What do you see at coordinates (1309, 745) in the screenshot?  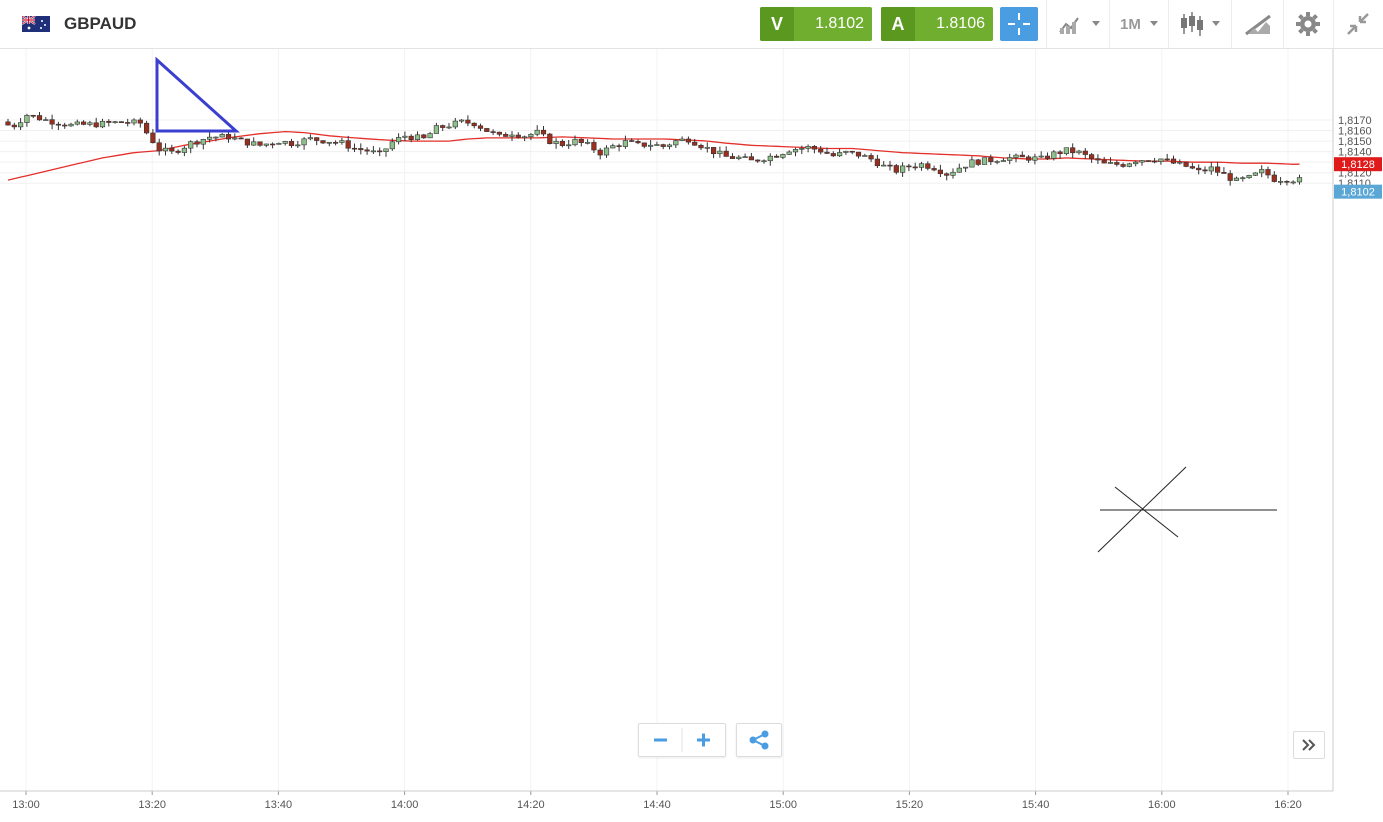 I see `scroll-to-latest-button` at bounding box center [1309, 745].